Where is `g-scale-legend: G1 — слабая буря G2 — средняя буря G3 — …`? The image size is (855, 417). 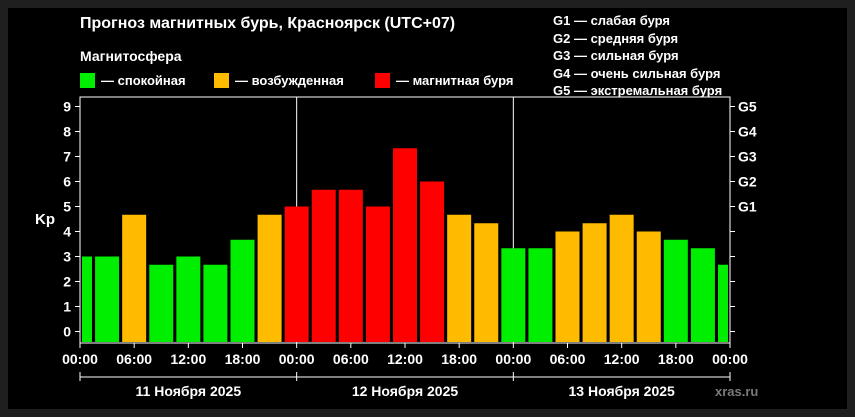 g-scale-legend: G1 — слабая буря G2 — средняя буря G3 — … is located at coordinates (637, 56).